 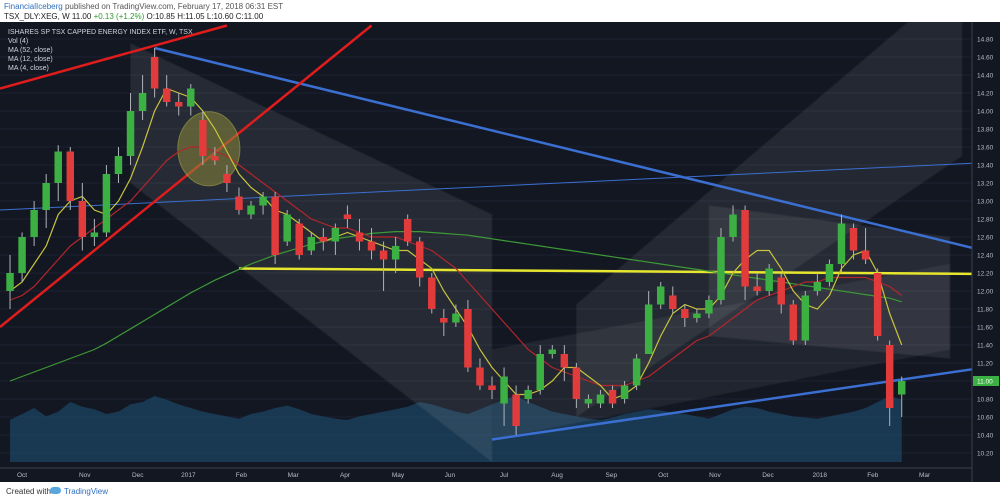 I want to click on y-tick-label: 14.00, so click(x=985, y=112).